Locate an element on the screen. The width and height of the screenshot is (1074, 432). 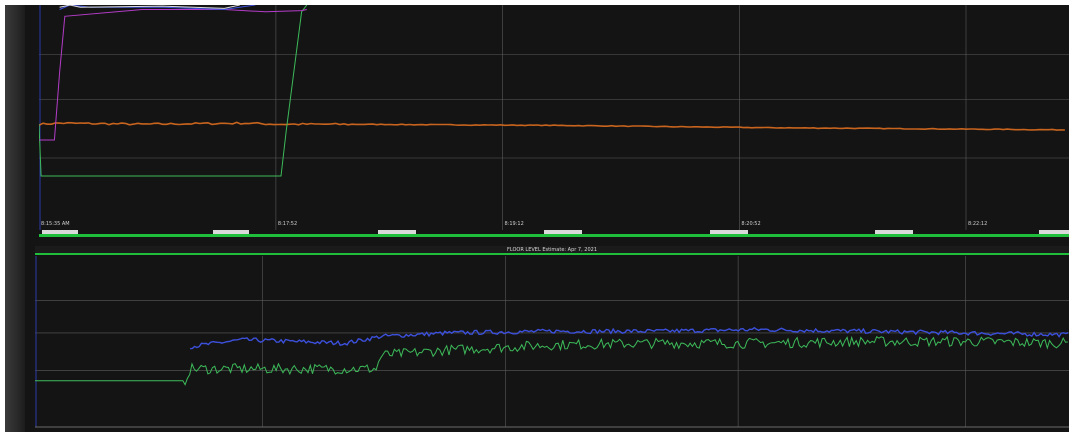
upper-x-tick-label: 8:22:12 is located at coordinates (977, 224).